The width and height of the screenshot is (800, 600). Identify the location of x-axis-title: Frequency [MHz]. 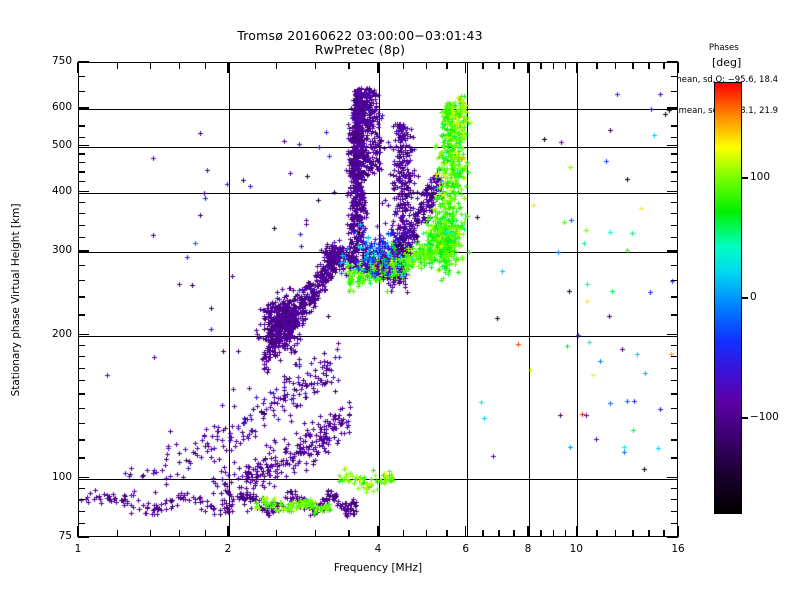
(378, 568).